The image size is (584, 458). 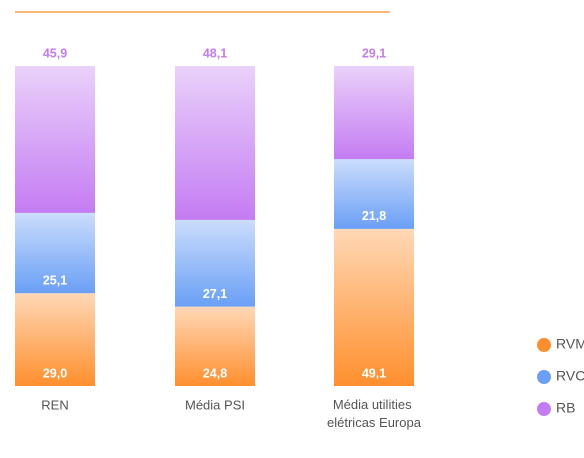 What do you see at coordinates (215, 373) in the screenshot?
I see `value-label: 24,8` at bounding box center [215, 373].